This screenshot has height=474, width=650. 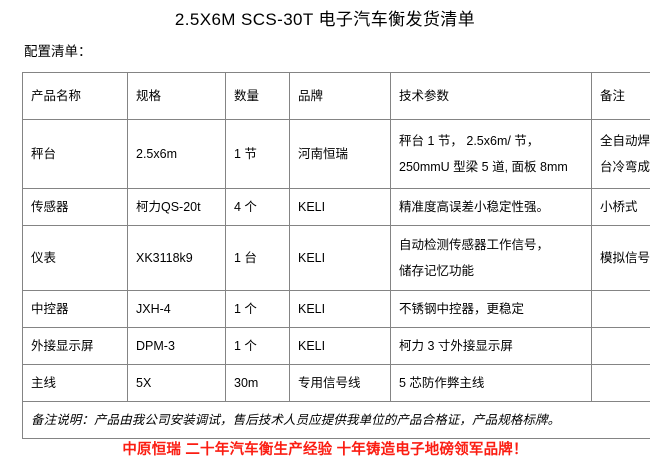 What do you see at coordinates (491, 154) in the screenshot?
I see `cell-tech-params: 秤台 1 节， 2.5x6m/ 节， 250mmU 型梁 5 道, 面板 8mm` at bounding box center [491, 154].